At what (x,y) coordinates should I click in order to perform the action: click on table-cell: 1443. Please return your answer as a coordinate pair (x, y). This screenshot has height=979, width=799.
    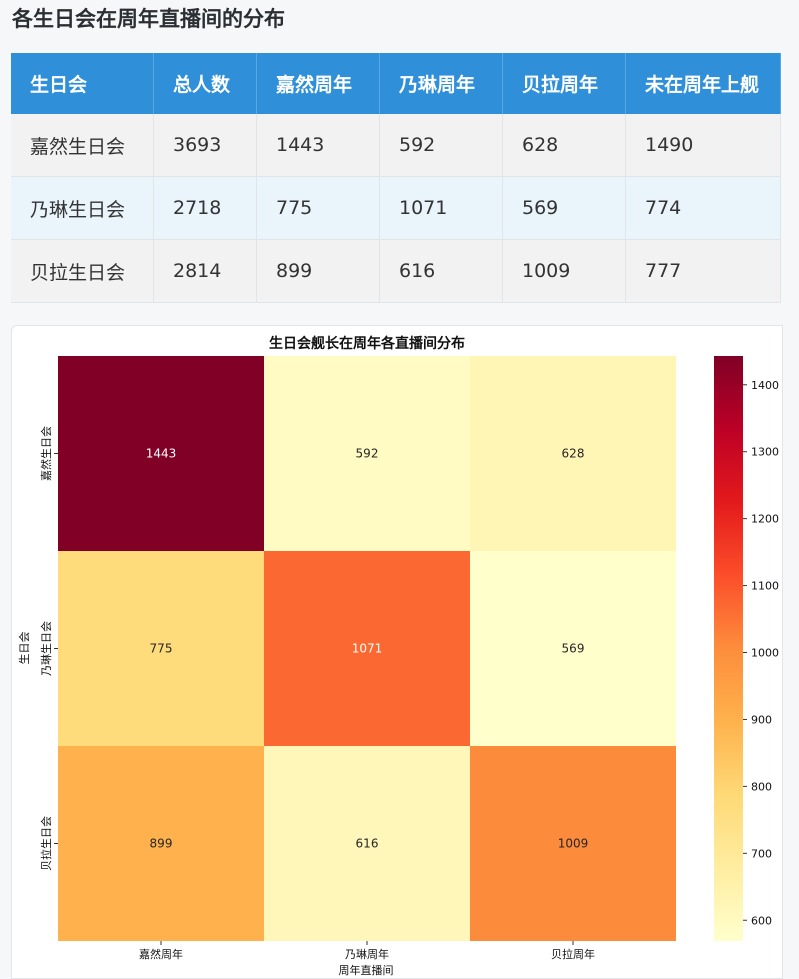
    Looking at the image, I should click on (318, 145).